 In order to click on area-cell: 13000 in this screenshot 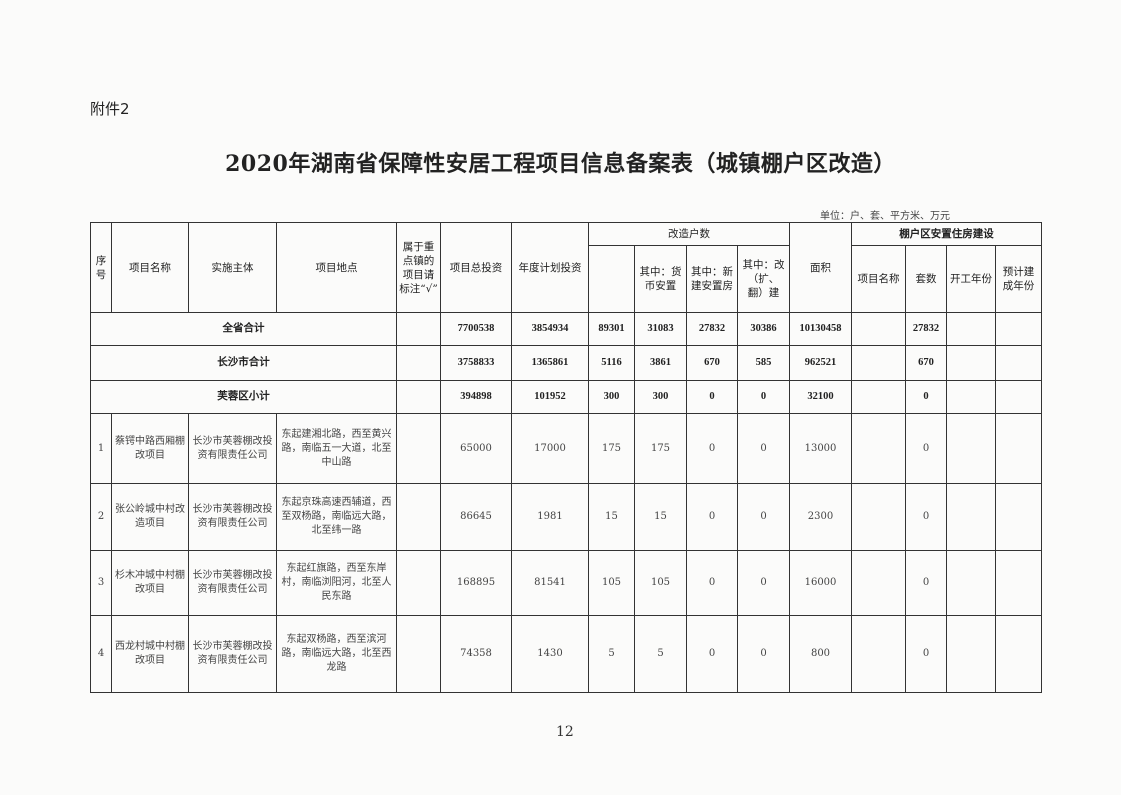, I will do `click(820, 448)`.